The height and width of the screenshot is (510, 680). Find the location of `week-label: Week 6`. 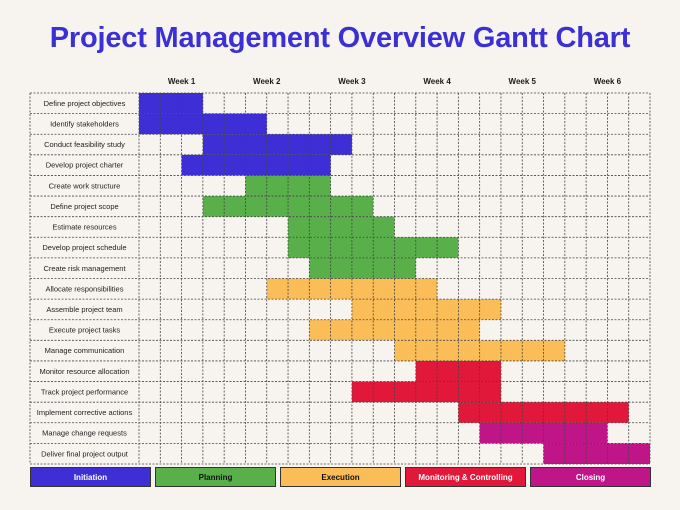

week-label: Week 6 is located at coordinates (608, 81).